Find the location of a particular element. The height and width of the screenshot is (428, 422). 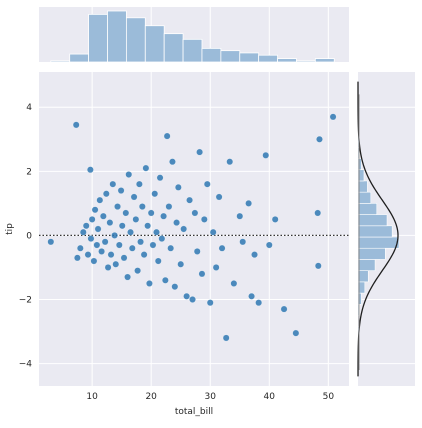

y-tick-labels: −4 −2 0 2 4 is located at coordinates (26, 236).